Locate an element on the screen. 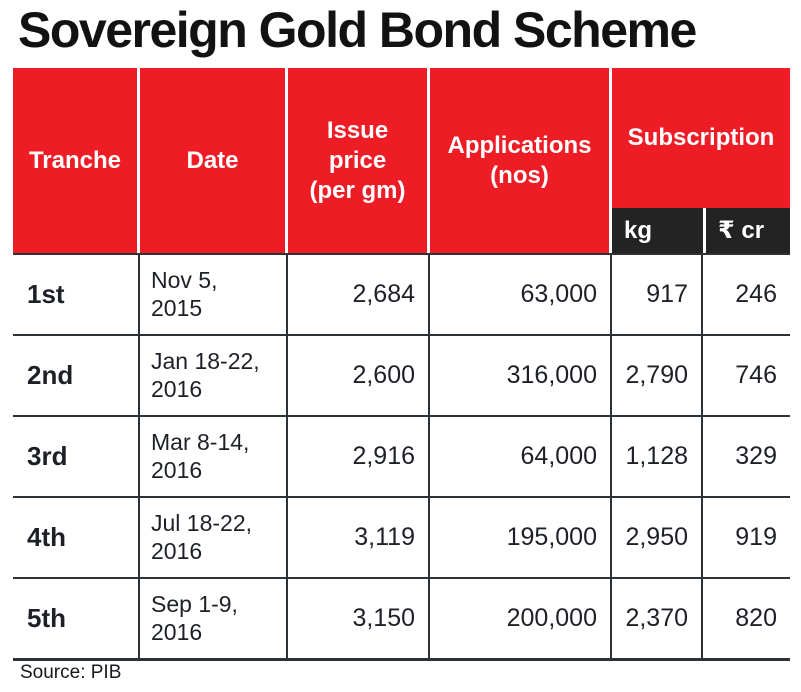  cell-date: Nov 5, 2015 is located at coordinates (214, 294).